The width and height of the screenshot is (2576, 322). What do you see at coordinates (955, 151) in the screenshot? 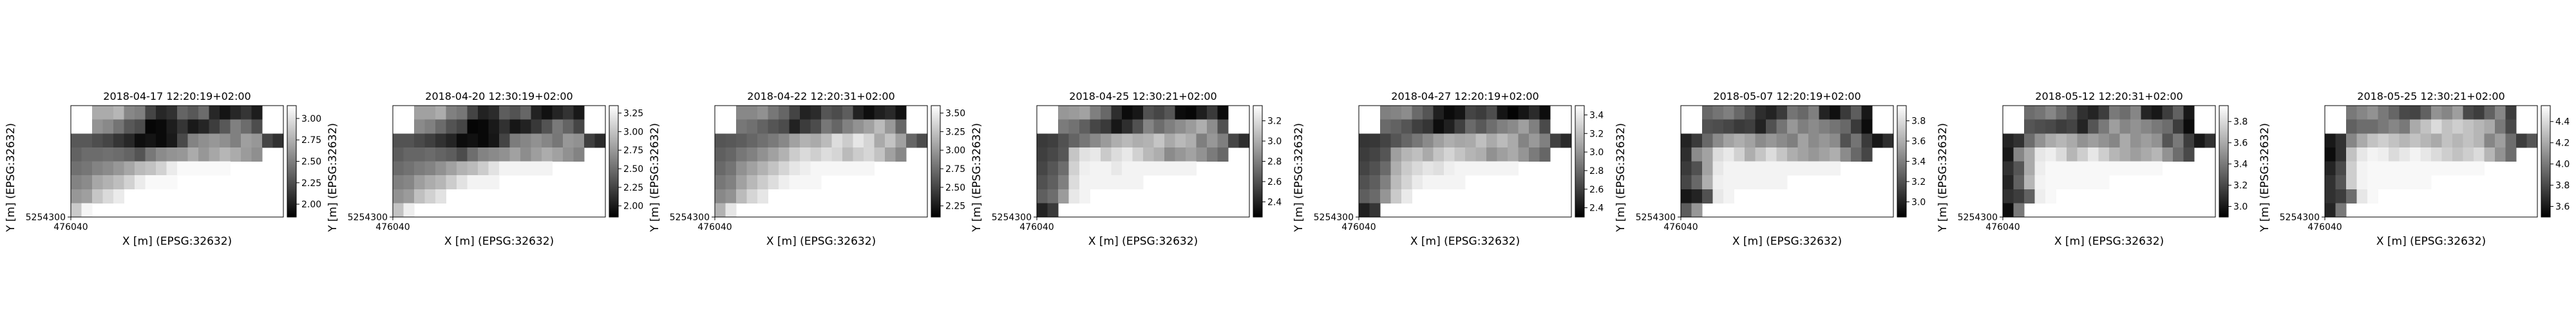
I see `colorbar-tick-label: 3.00` at bounding box center [955, 151].